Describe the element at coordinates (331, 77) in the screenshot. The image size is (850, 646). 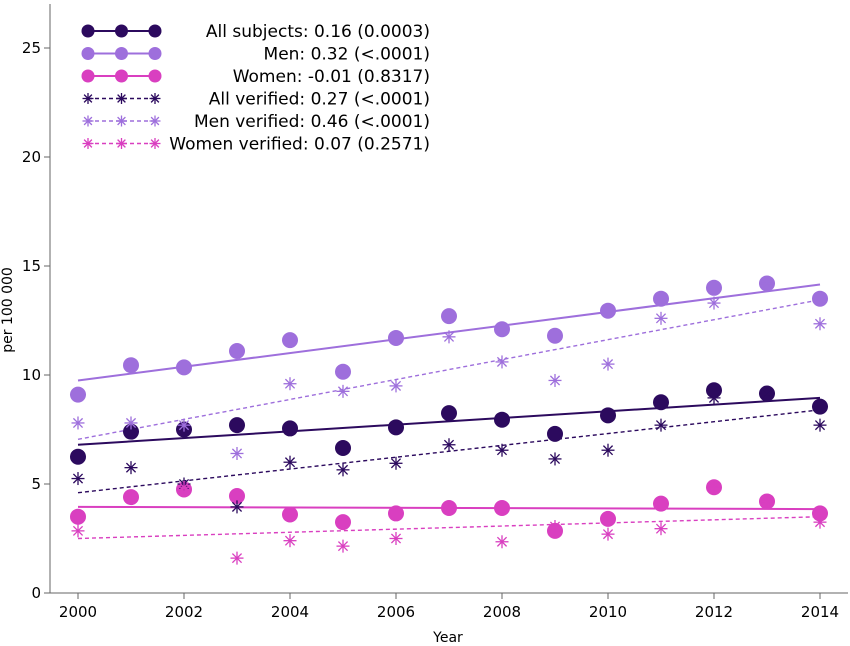
I see `legend-label: Women: -0.01 (0.8317)` at that location.